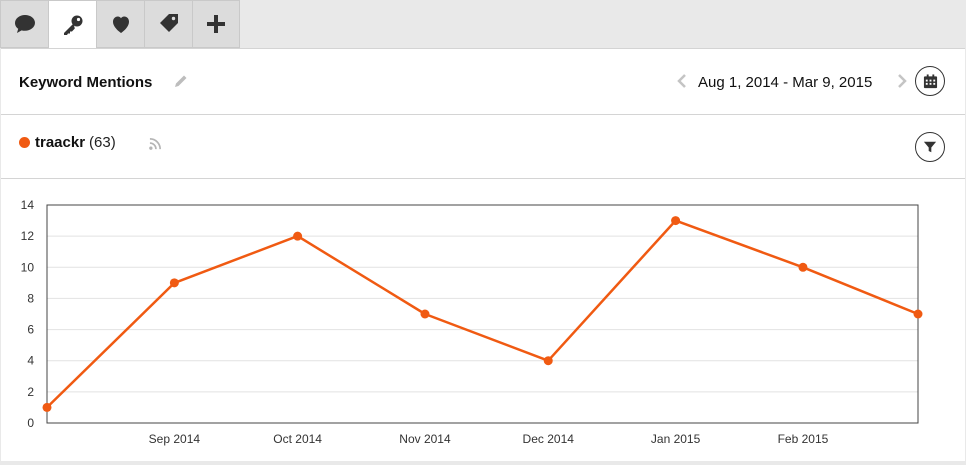 Image resolution: width=966 pixels, height=465 pixels. Describe the element at coordinates (297, 439) in the screenshot. I see `x-tick-label: Oct 2014` at that location.